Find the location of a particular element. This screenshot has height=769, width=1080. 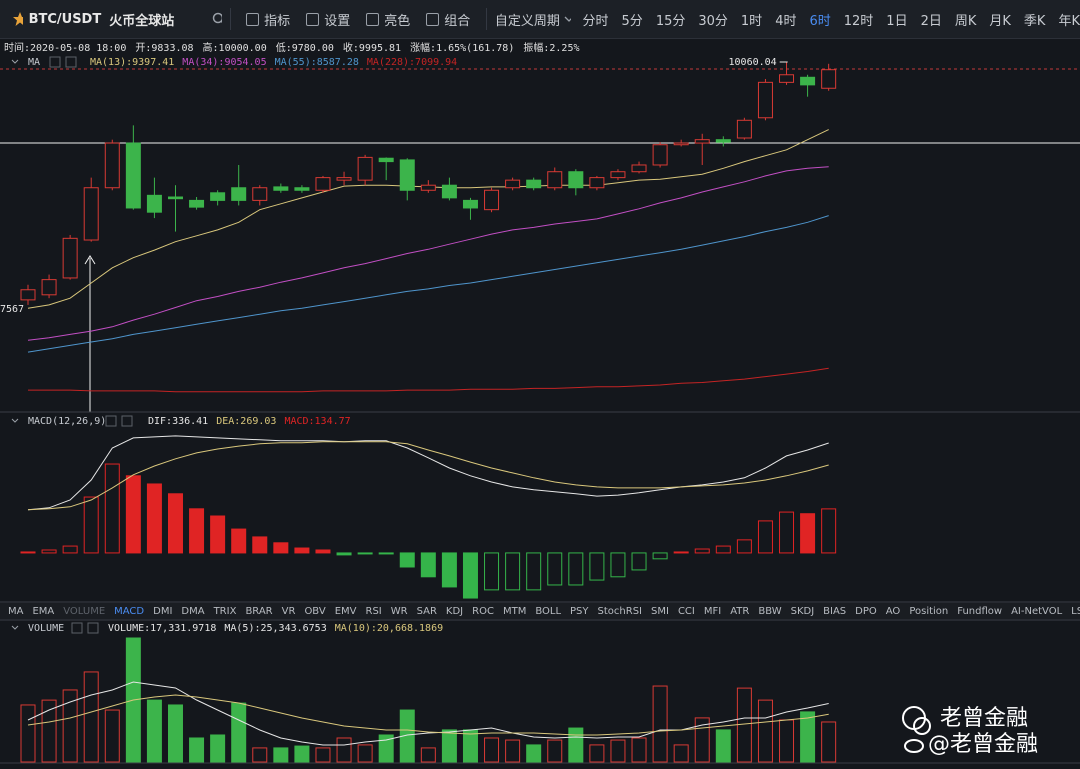

indicator-tab: EMV is located at coordinates (345, 611).